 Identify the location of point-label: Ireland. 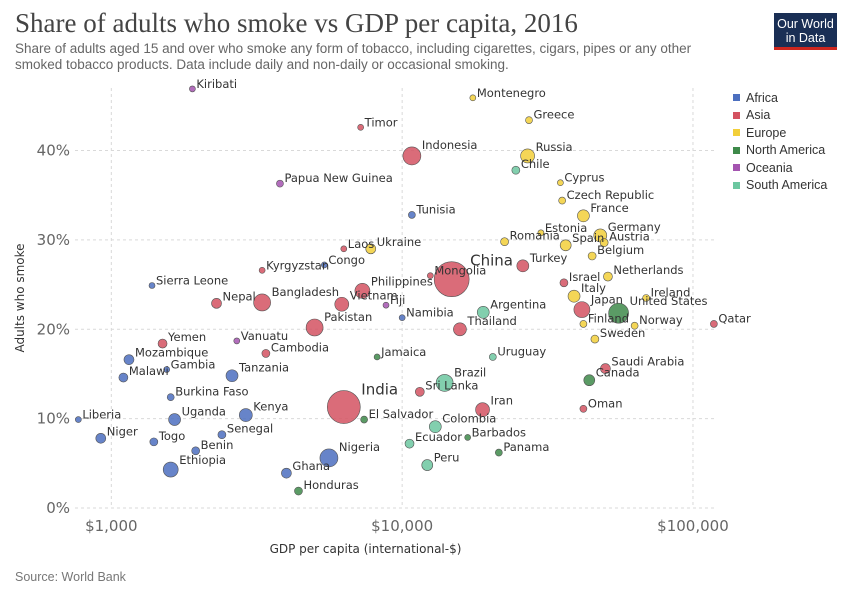
(671, 293).